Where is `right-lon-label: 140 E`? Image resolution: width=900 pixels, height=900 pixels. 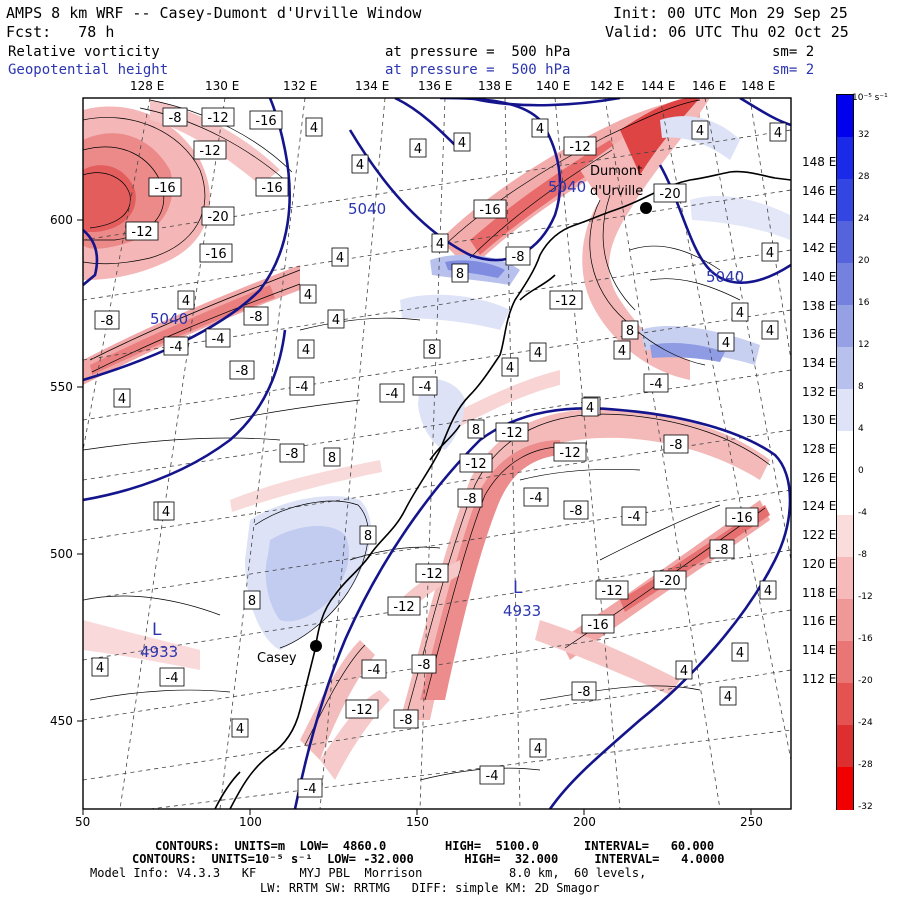 right-lon-label: 140 E is located at coordinates (819, 276).